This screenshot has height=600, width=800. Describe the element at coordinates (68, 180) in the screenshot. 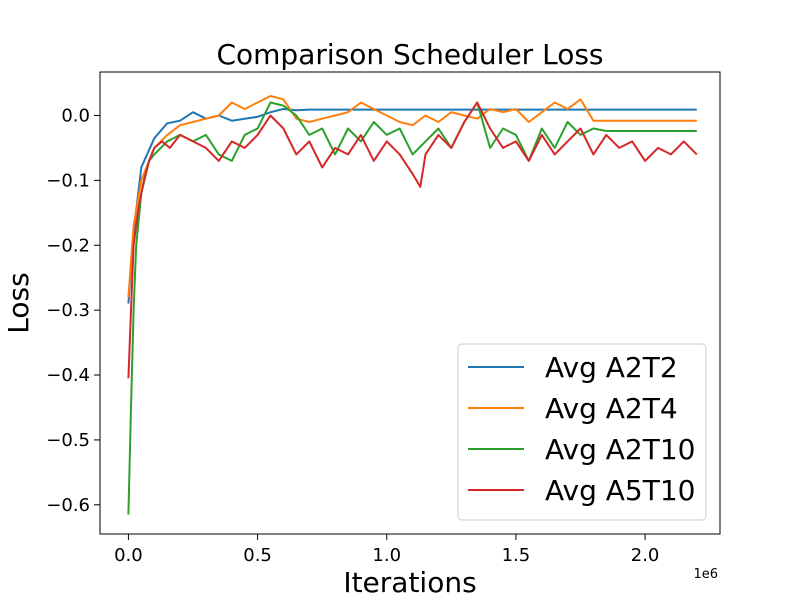

I see `y-tick-label: −0.1` at that location.